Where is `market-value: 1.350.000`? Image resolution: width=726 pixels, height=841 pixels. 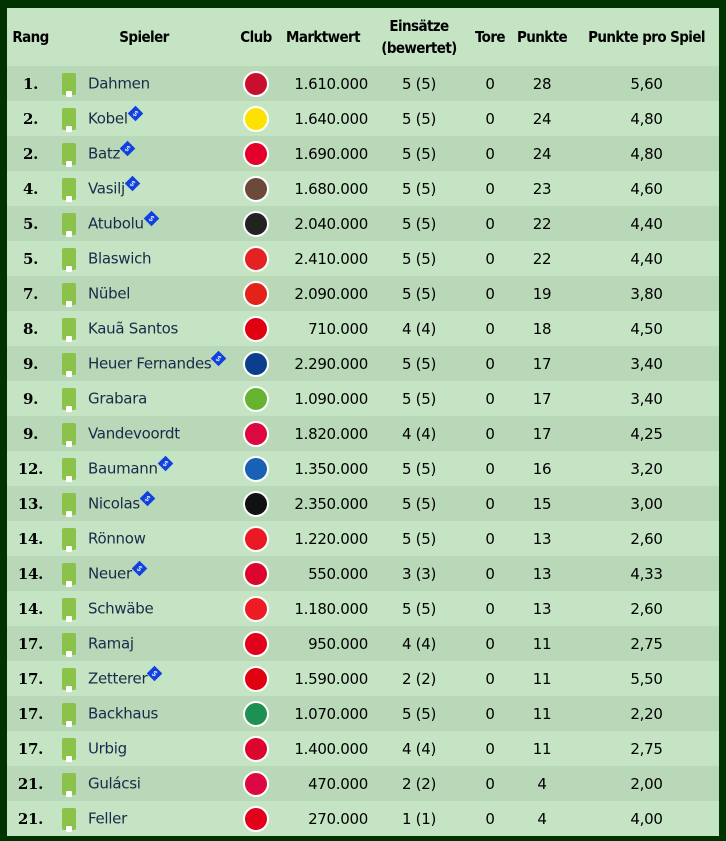 market-value: 1.350.000 is located at coordinates (331, 468).